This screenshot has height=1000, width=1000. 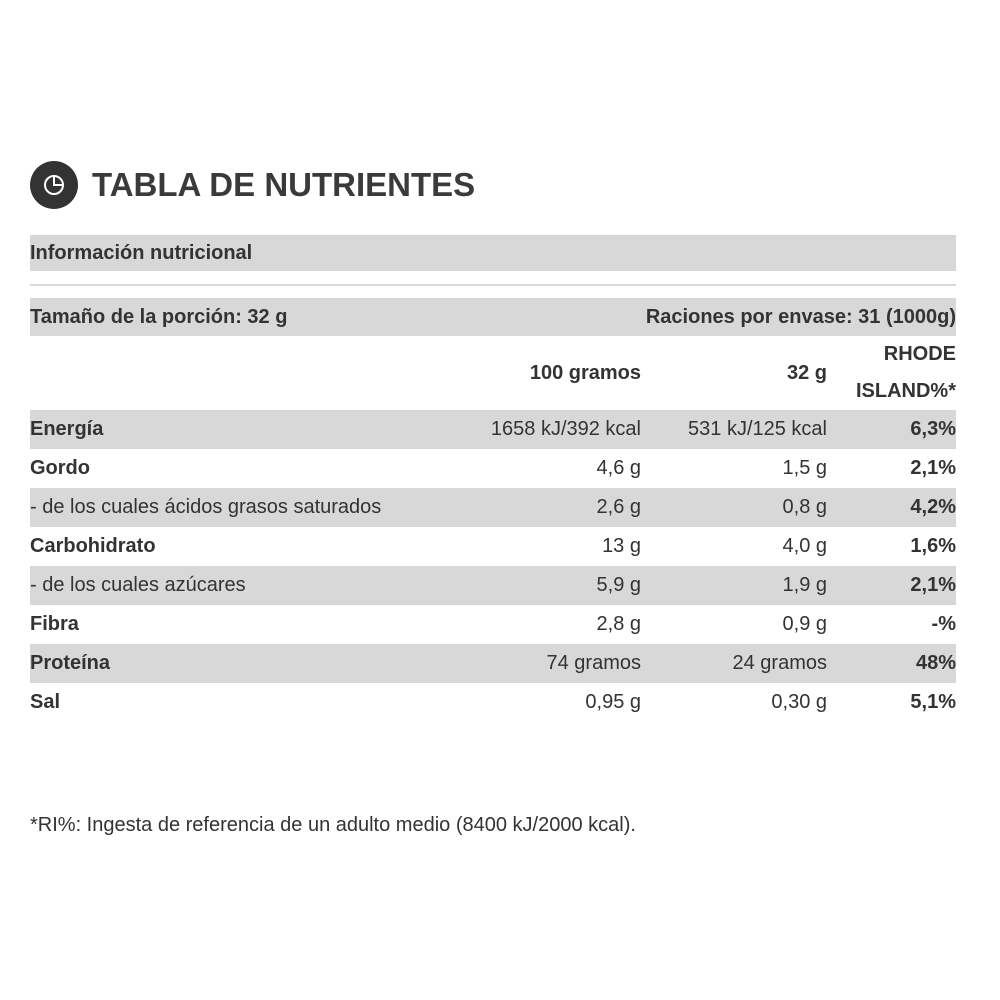 I want to click on nutrient-value: -%, so click(x=943, y=624).